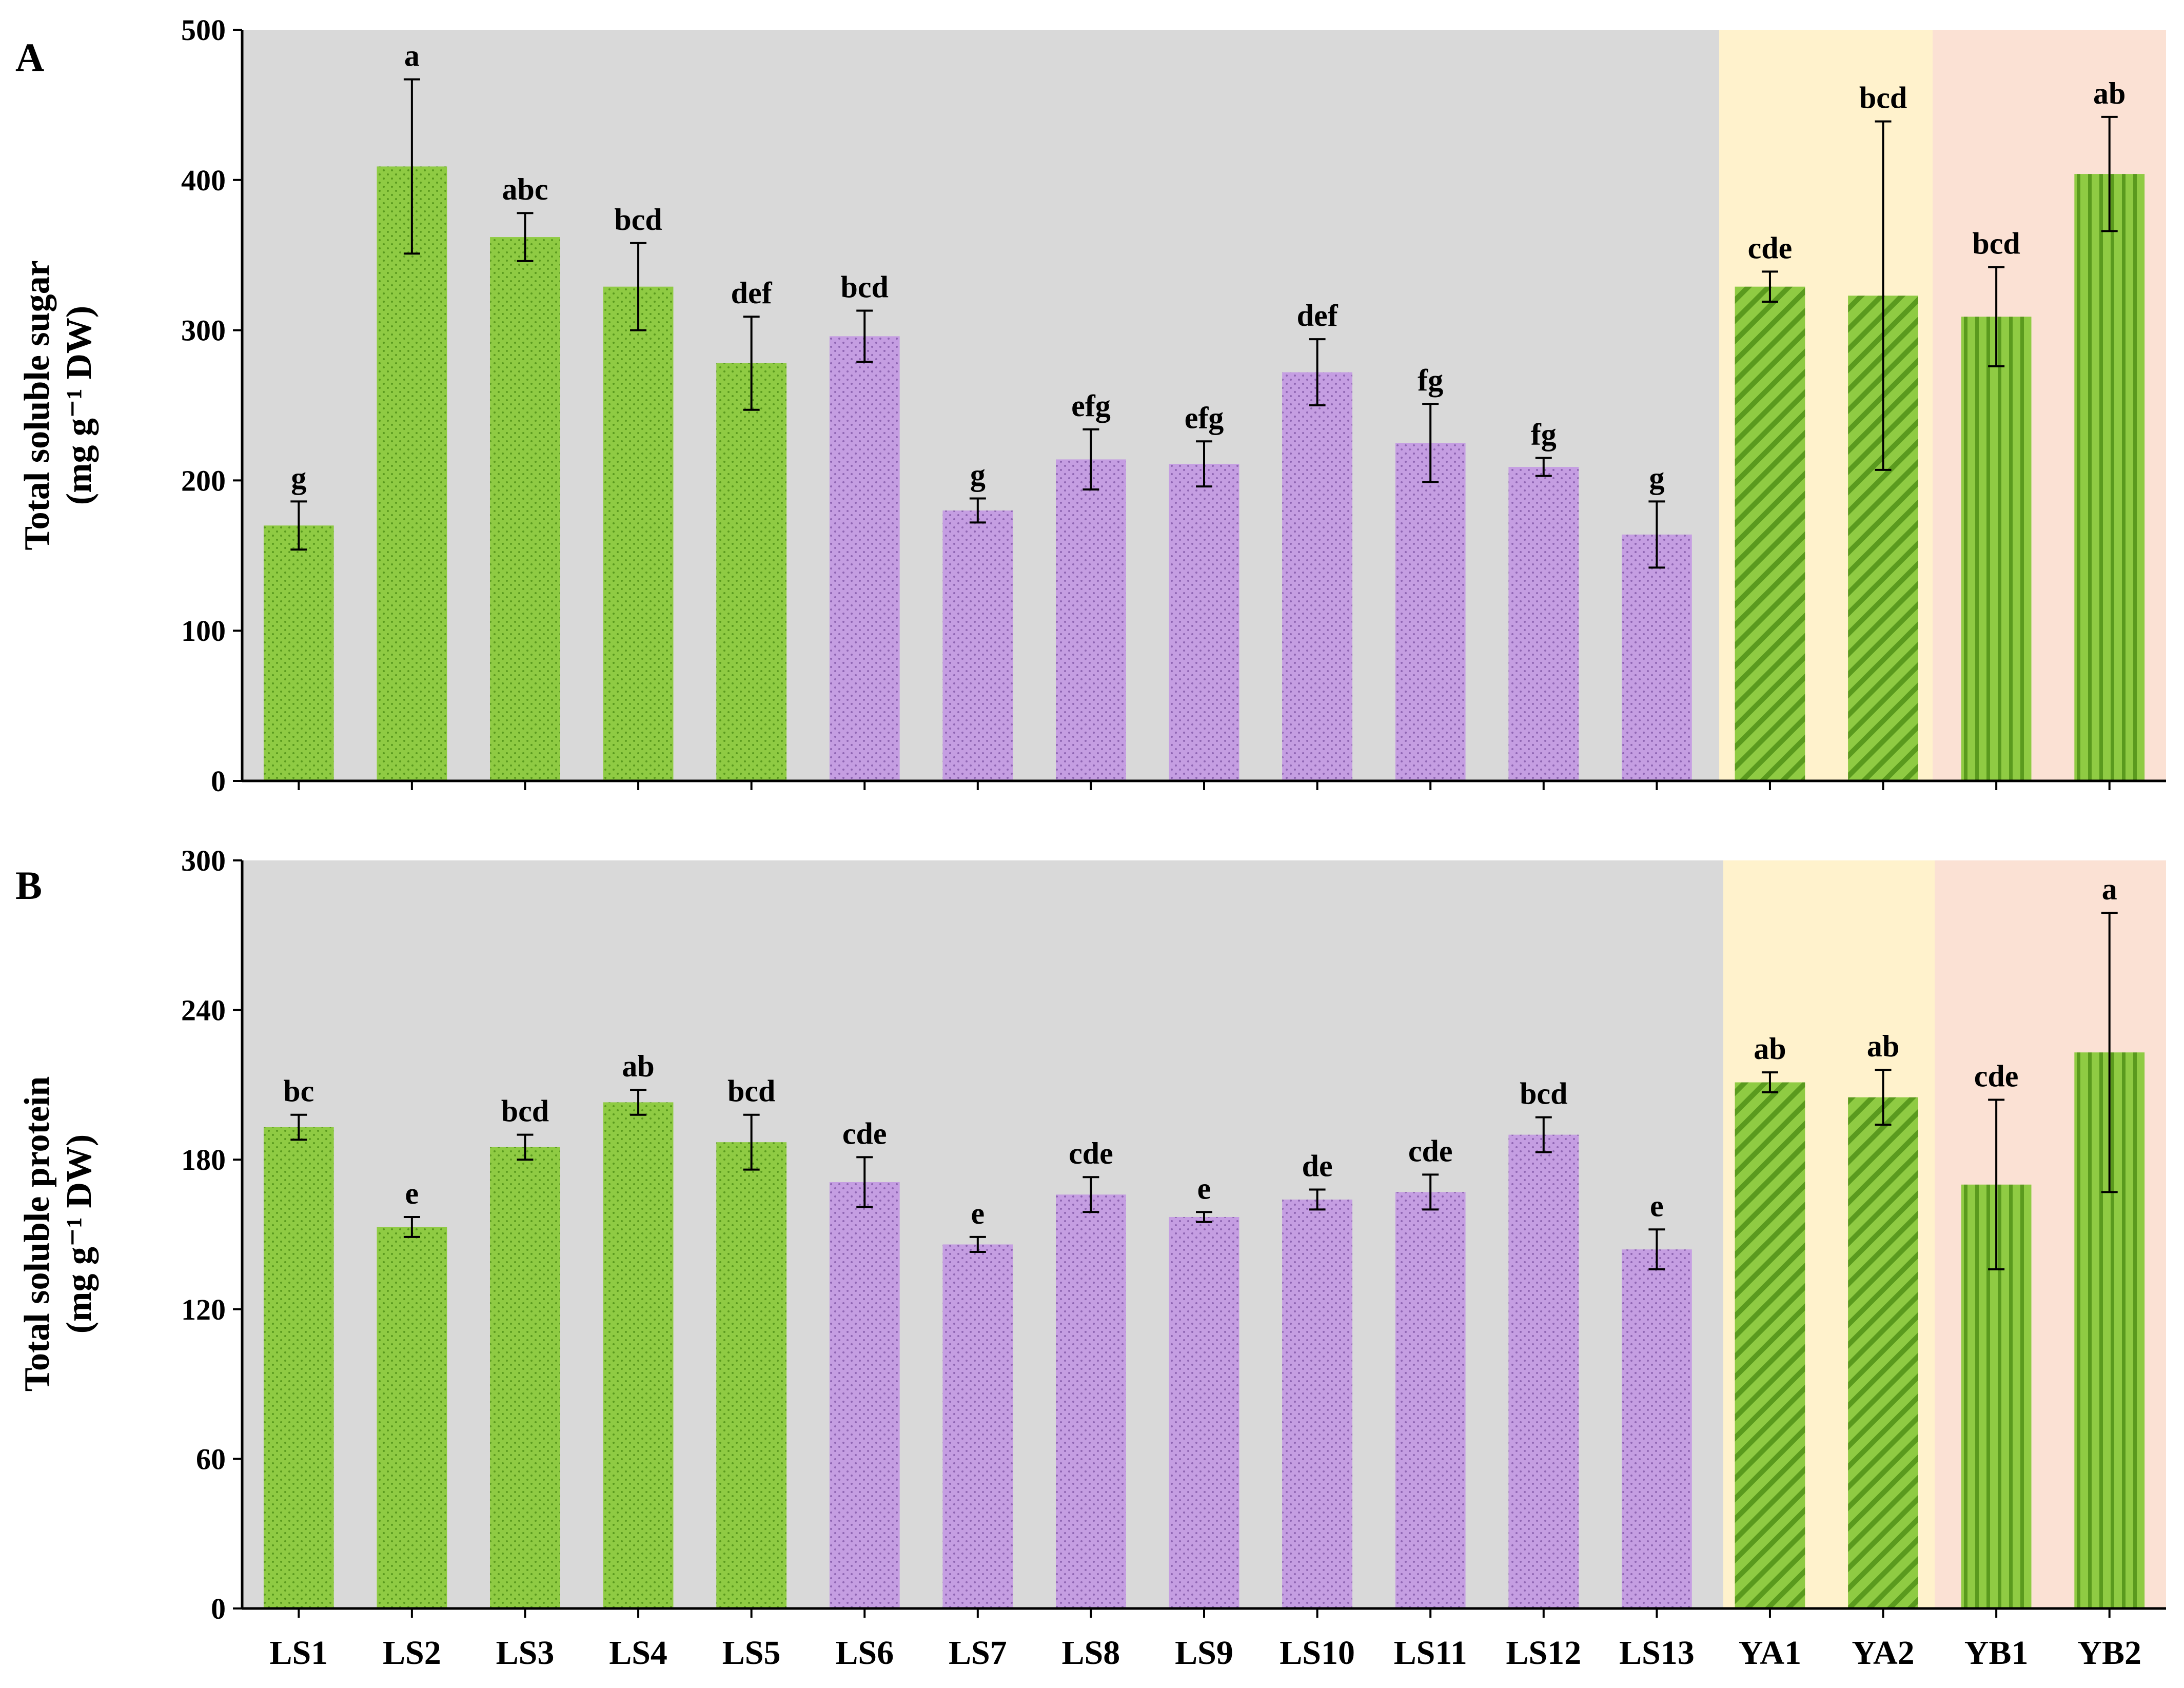 The height and width of the screenshot is (1688, 2184). Describe the element at coordinates (1883, 1353) in the screenshot. I see `bar-ya2` at that location.